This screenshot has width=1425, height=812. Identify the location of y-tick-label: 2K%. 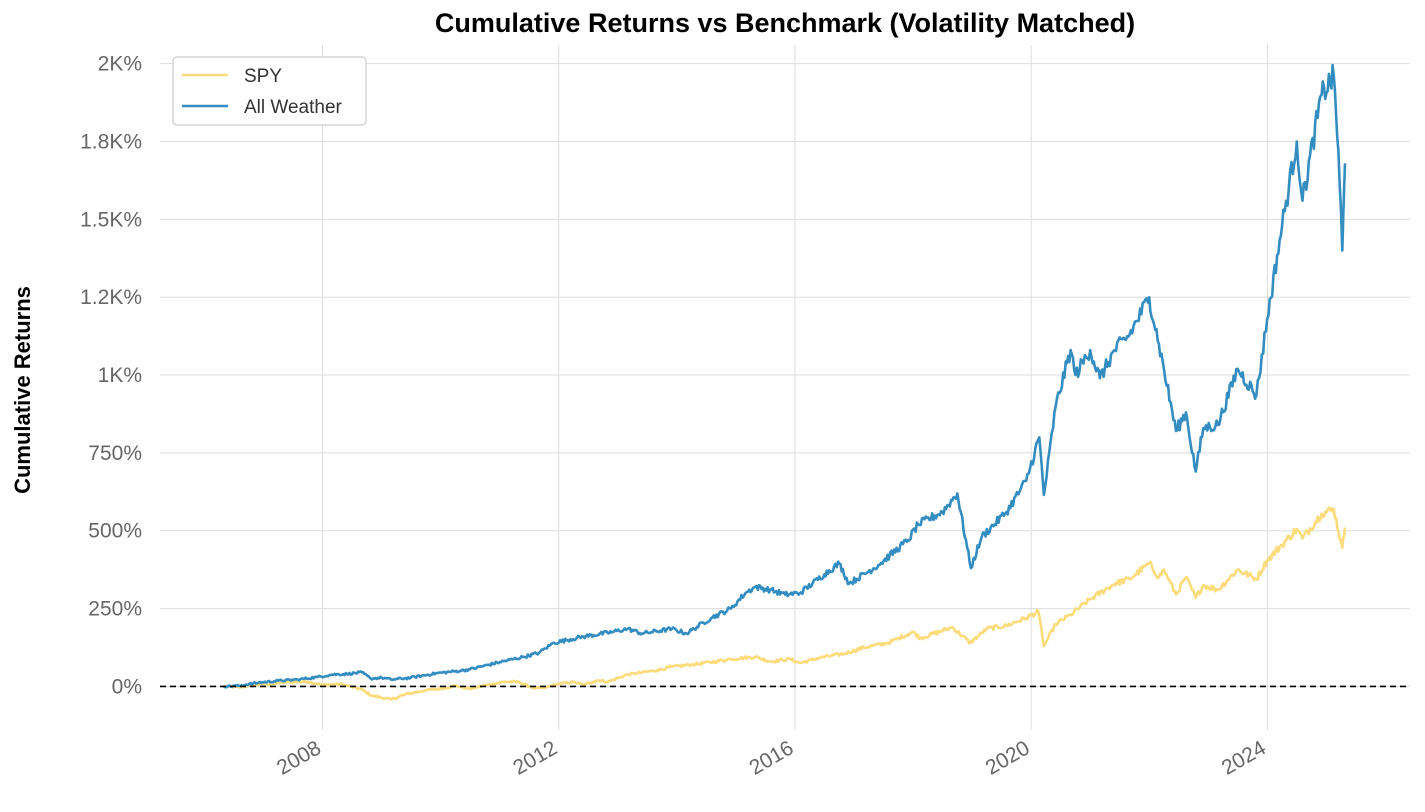
(120, 64).